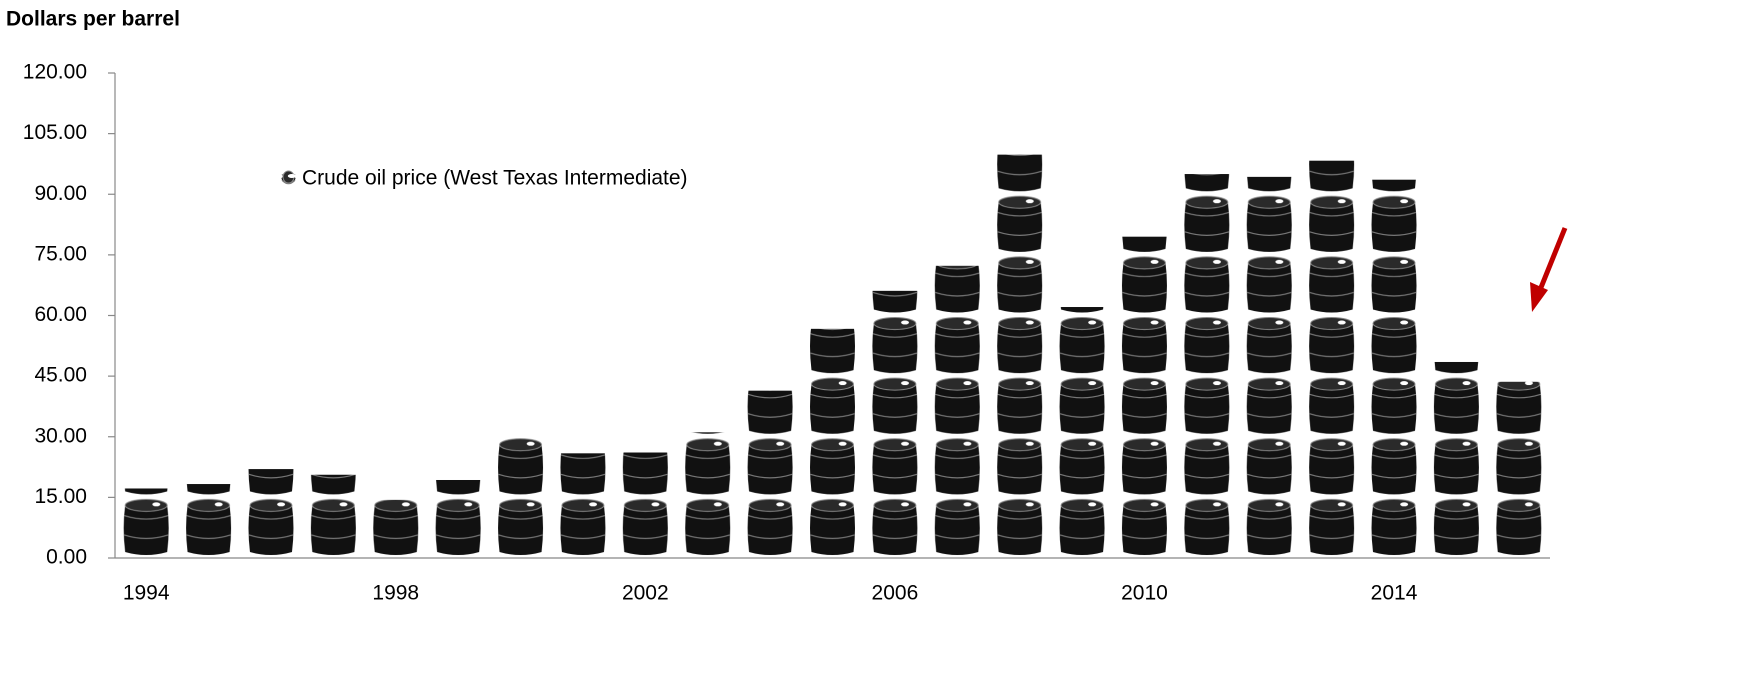 The image size is (1741, 674). Describe the element at coordinates (288, 177) in the screenshot. I see `legend-icon` at that location.